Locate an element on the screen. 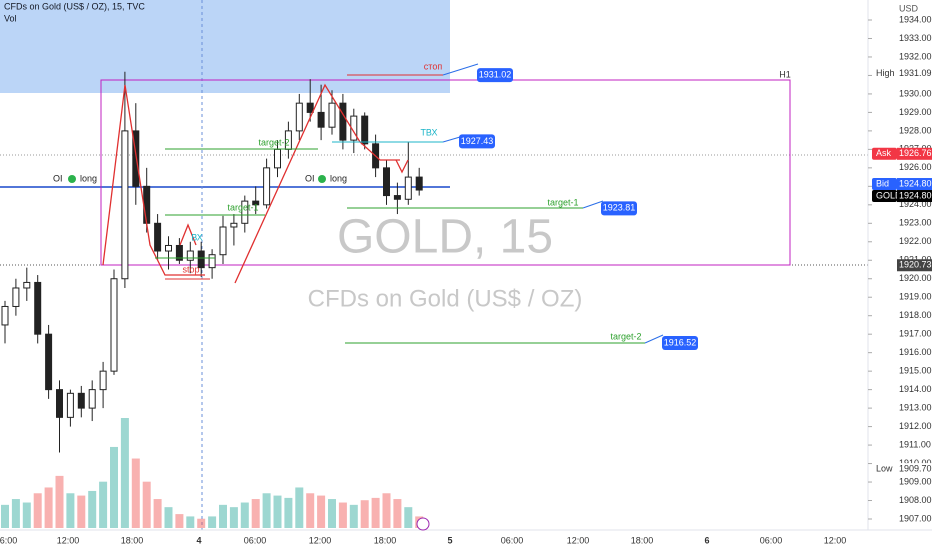 The image size is (932, 555). price-badge-label: 1909.70 is located at coordinates (915, 468).